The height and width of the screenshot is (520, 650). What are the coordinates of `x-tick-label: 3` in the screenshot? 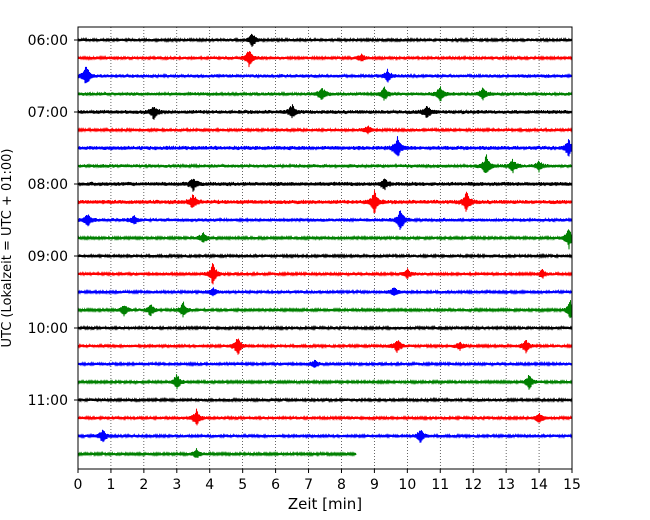 It's located at (176, 485).